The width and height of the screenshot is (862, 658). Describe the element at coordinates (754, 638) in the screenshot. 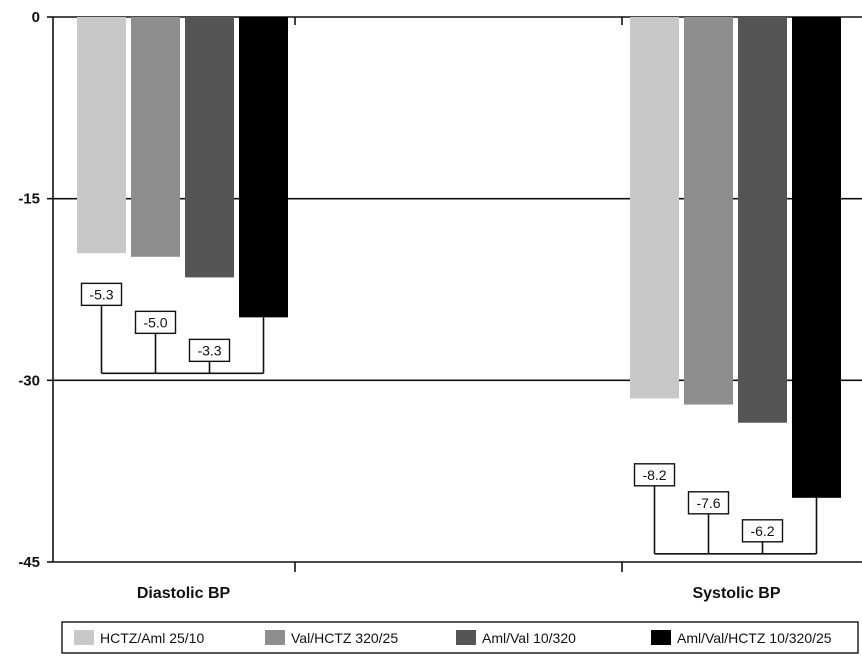

I see `legend-label: Aml/Val/HCTZ 10/320/25` at that location.